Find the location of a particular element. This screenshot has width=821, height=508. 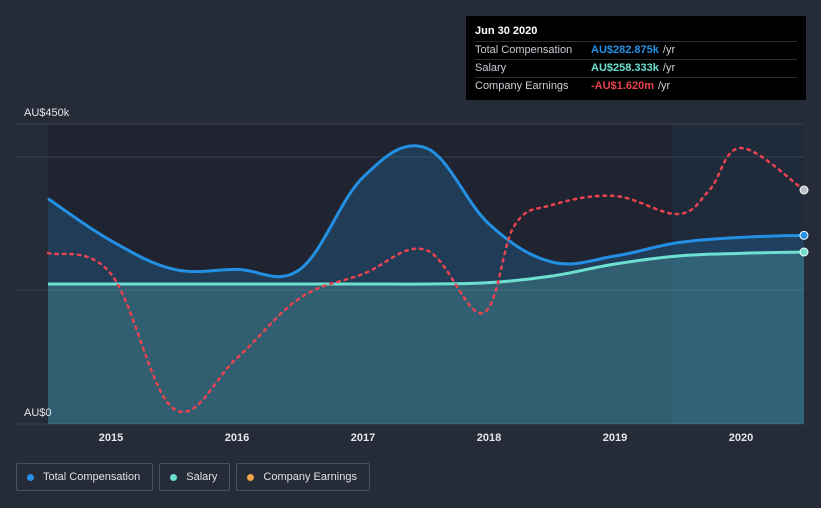

x-tick-label: 2020 is located at coordinates (741, 438).